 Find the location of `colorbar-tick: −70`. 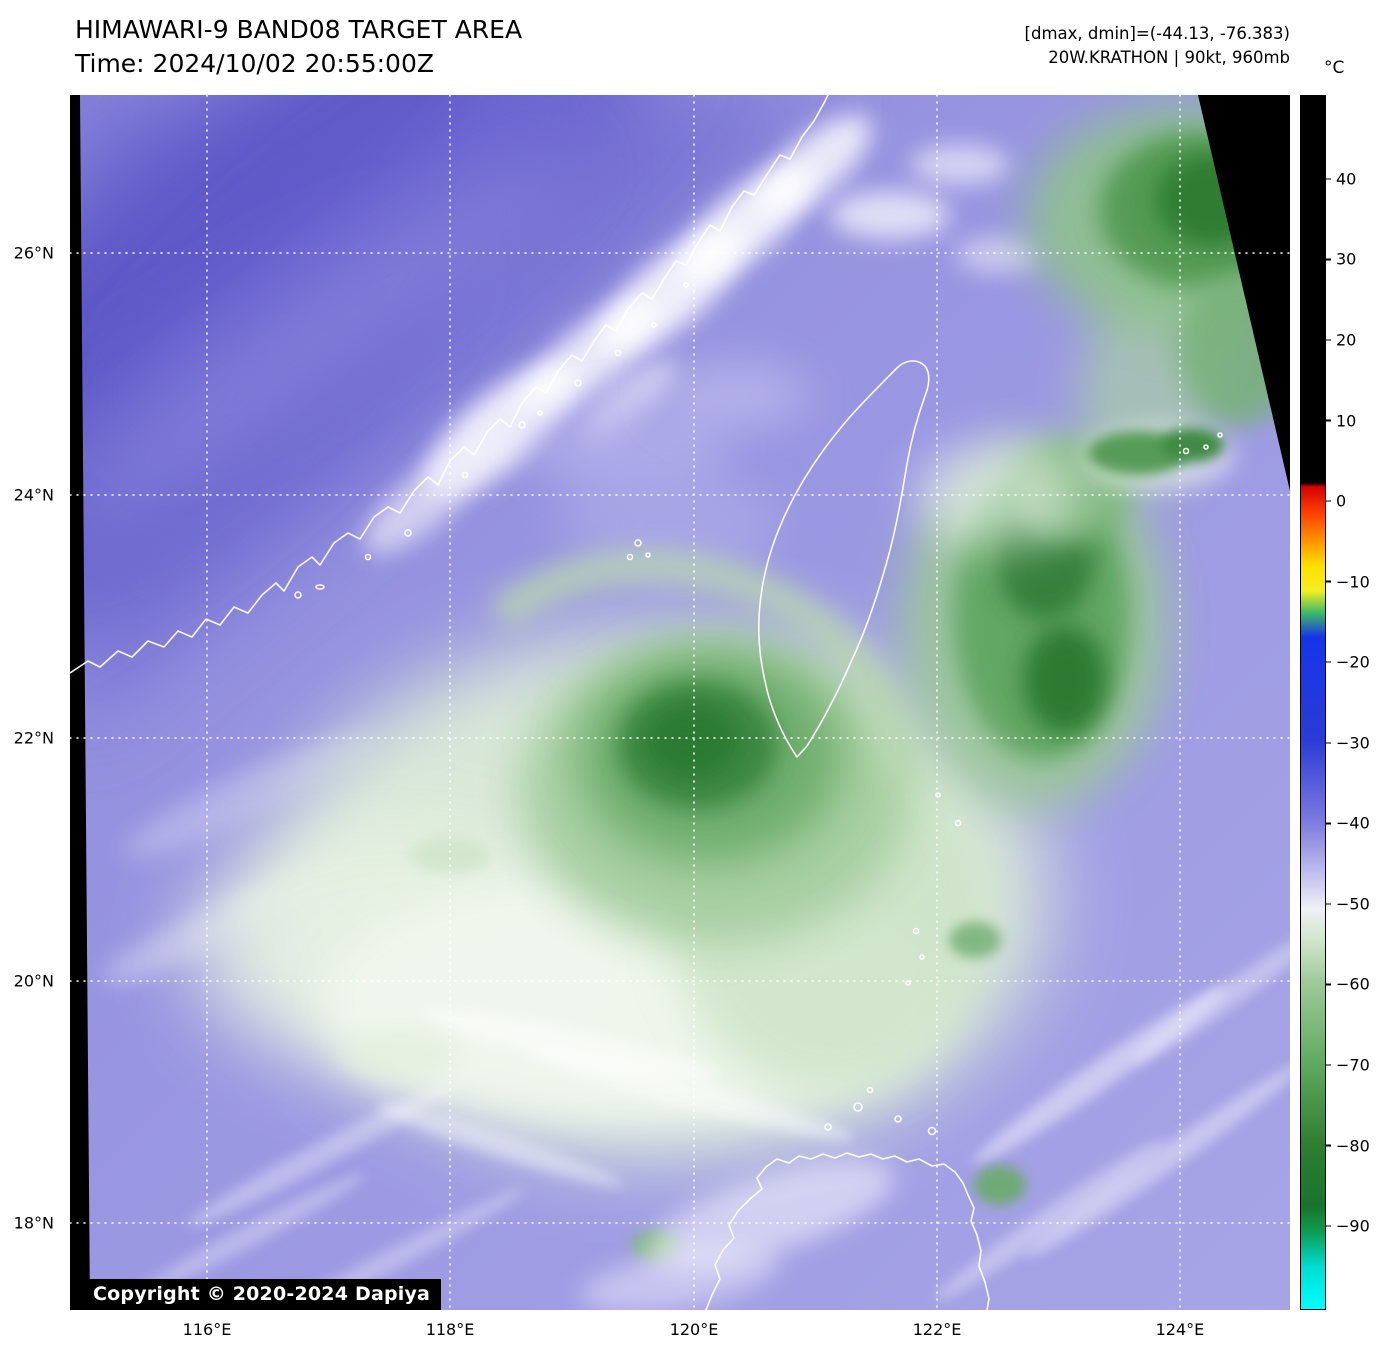

colorbar-tick: −70 is located at coordinates (1348, 1065).